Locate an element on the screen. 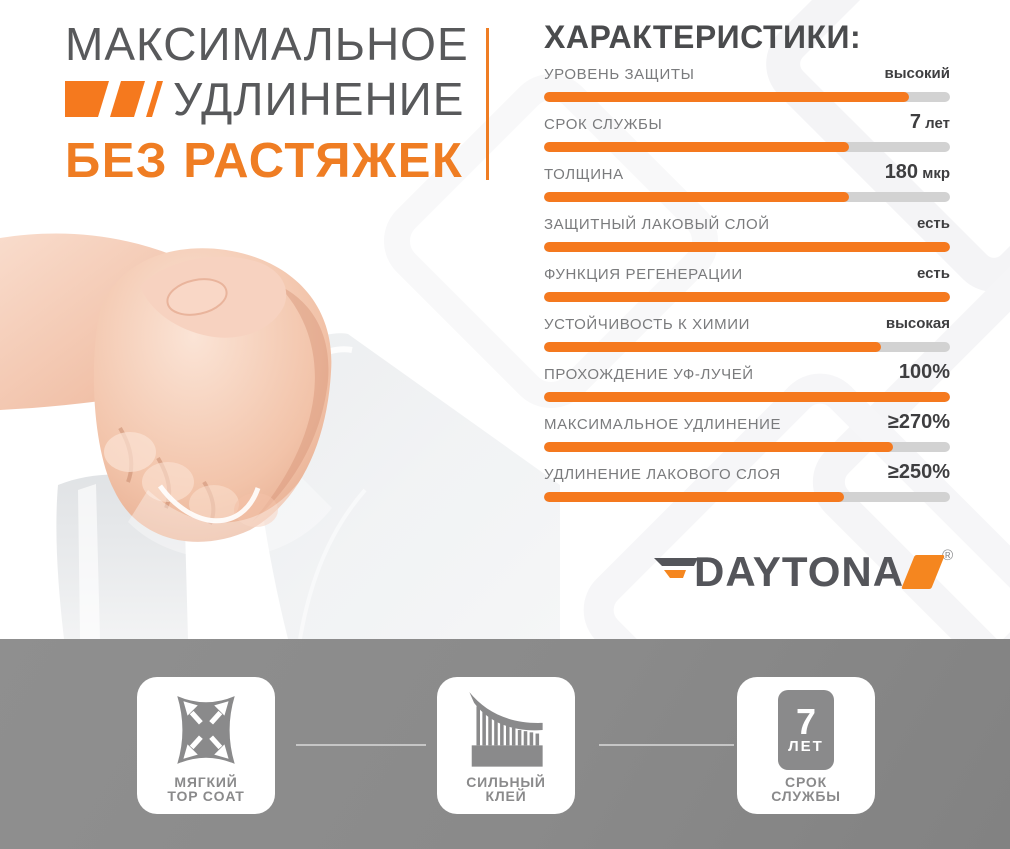 The width and height of the screenshot is (1010, 849). feature-label: СИЛЬНЫЙ КЛЕЙ is located at coordinates (506, 789).